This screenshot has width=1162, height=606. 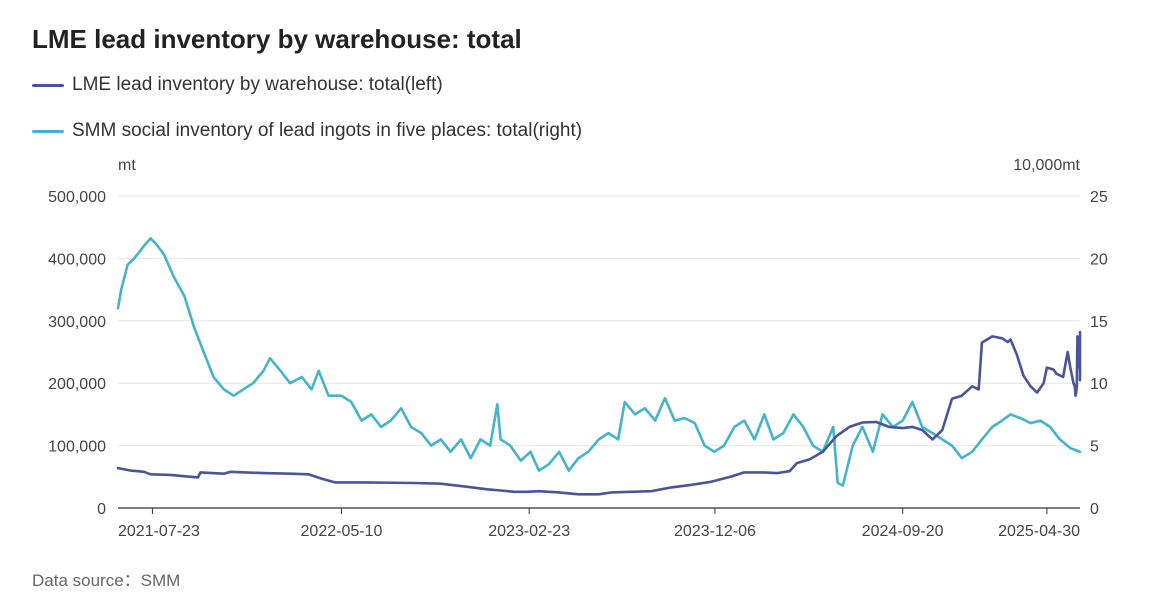 What do you see at coordinates (1099, 353) in the screenshot?
I see `right-axis-ticks: 0 5 10 15 20 25` at bounding box center [1099, 353].